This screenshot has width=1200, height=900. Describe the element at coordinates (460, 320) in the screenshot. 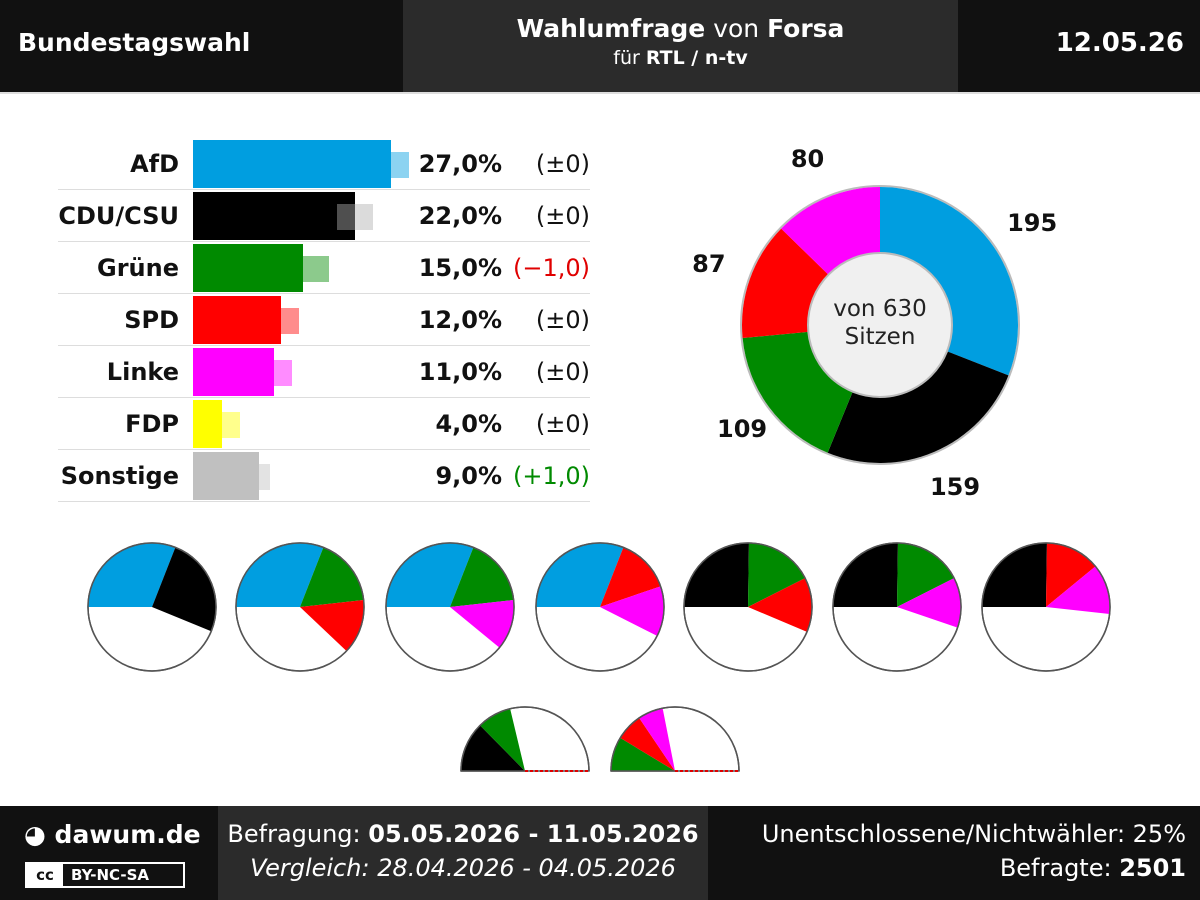

I see `value-label: 12,0%` at that location.